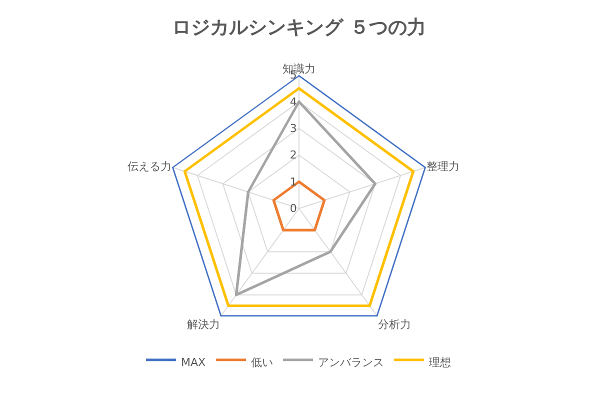  I want to click on legend-label: MAX, so click(193, 363).